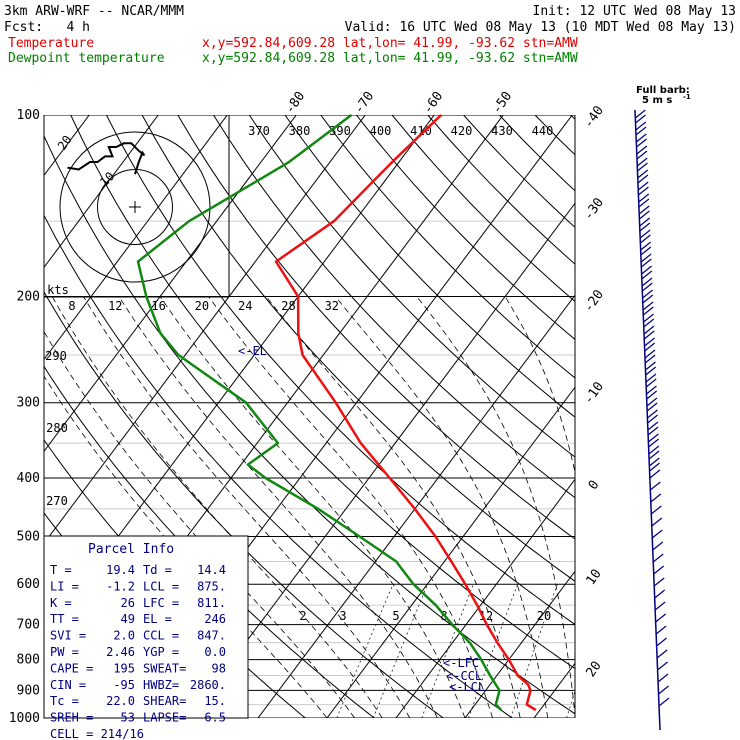  Describe the element at coordinates (28, 690) in the screenshot. I see `pressure-tick-label: 900` at that location.